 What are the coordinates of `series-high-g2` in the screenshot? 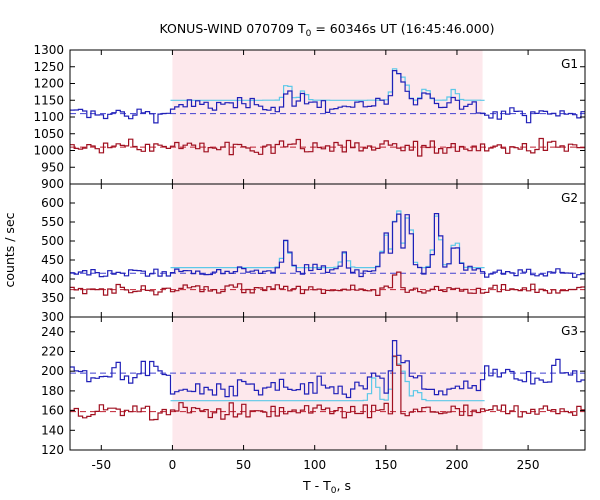 It's located at (328, 245).